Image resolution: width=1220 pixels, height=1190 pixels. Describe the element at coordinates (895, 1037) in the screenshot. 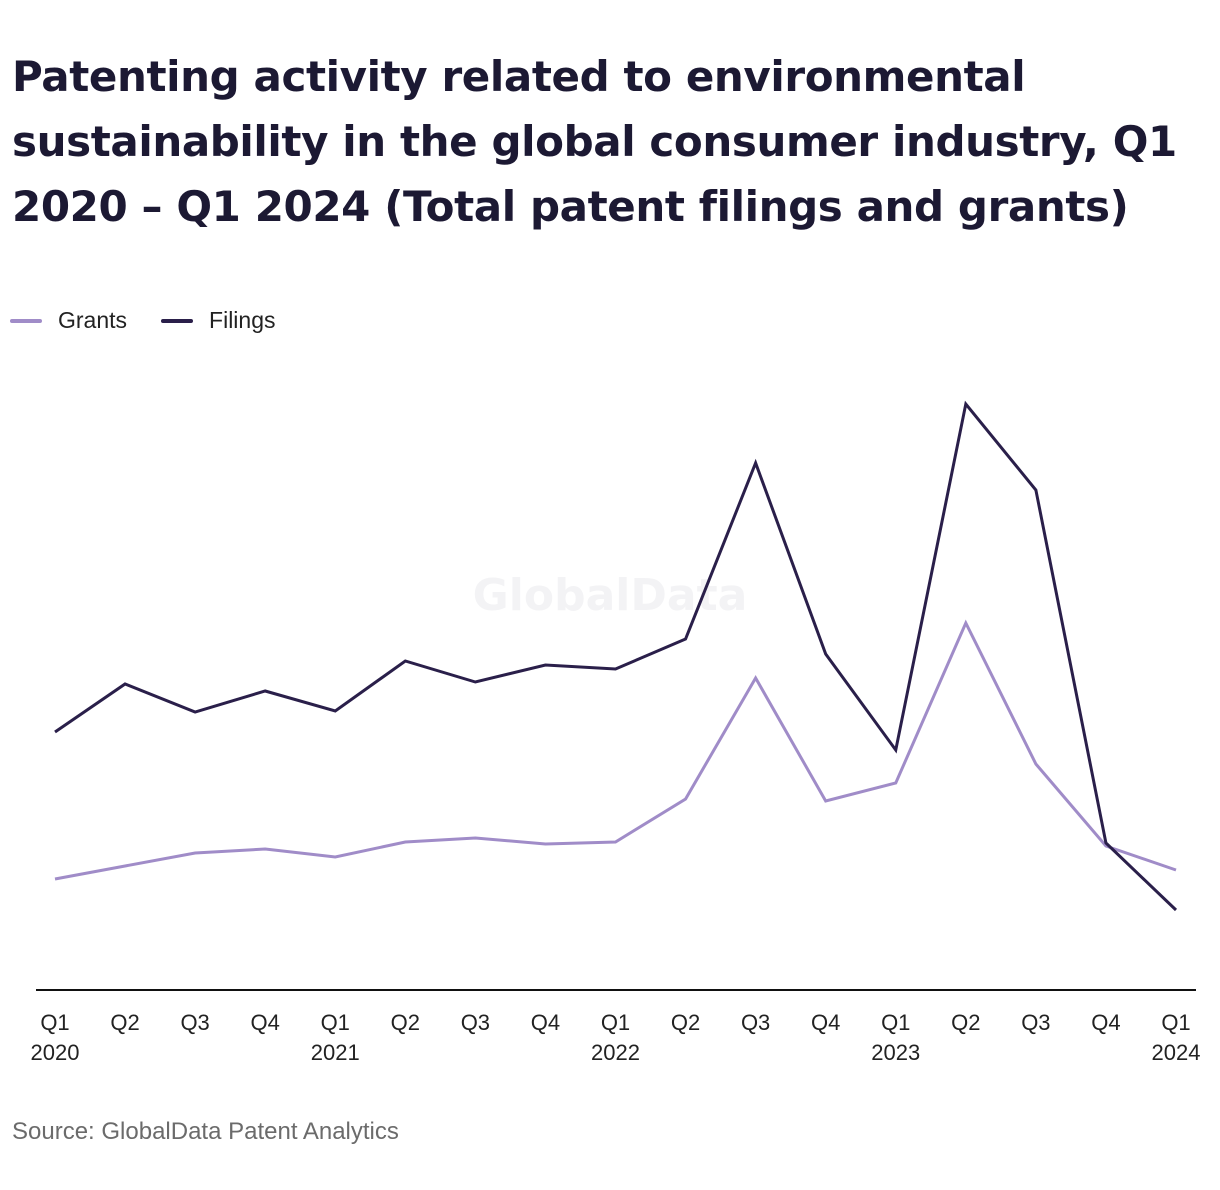

I see `x-tick: Q1 2023` at that location.